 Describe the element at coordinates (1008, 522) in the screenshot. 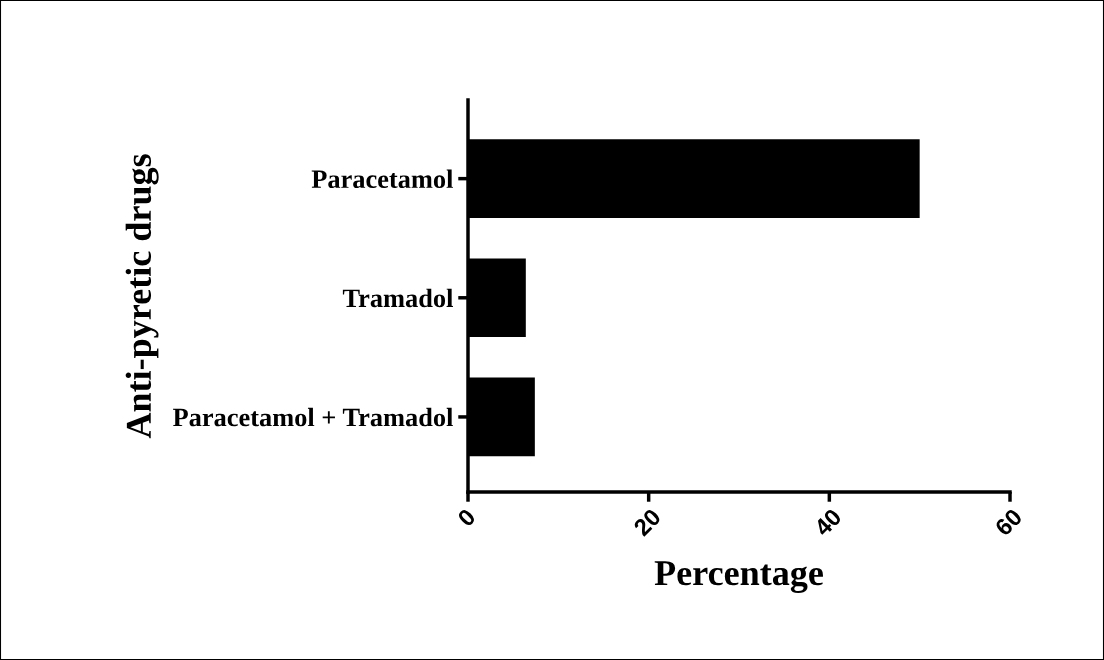

I see `x-tick-label: 60` at that location.